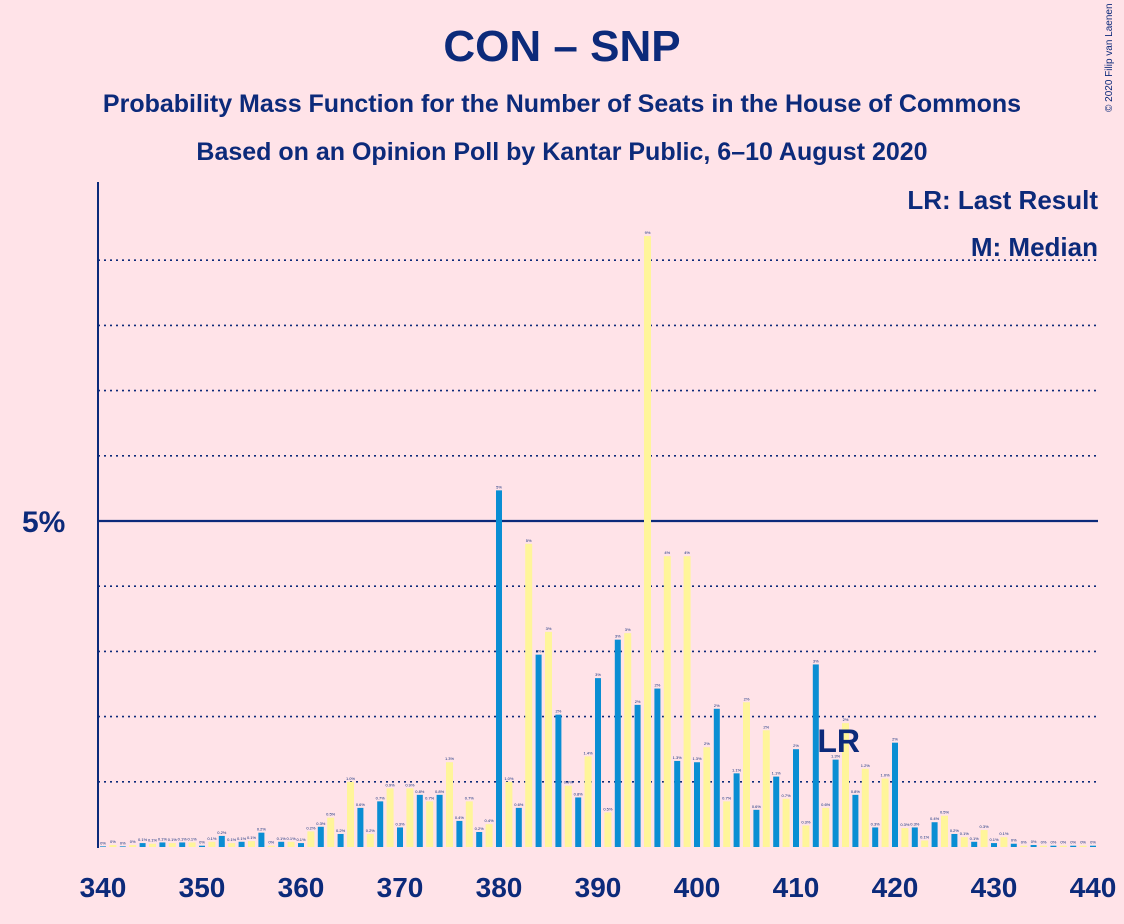 The width and height of the screenshot is (1124, 924). Describe the element at coordinates (539, 651) in the screenshot. I see `bar-label-384: 3%` at that location.